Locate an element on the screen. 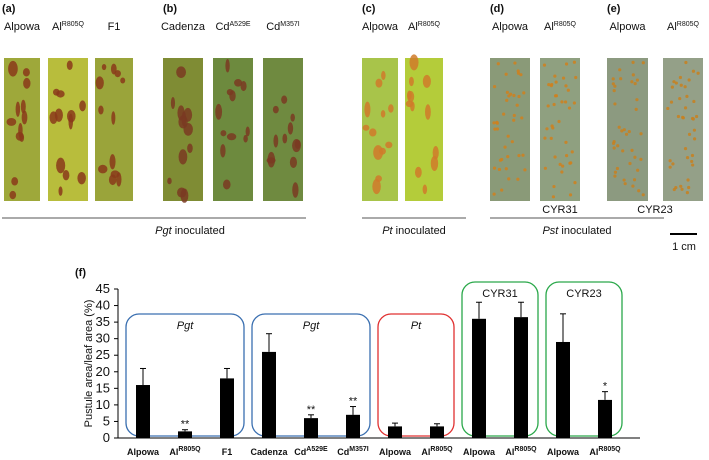 Image resolution: width=709 pixels, height=460 pixels. group-label: Pt is located at coordinates (416, 326).